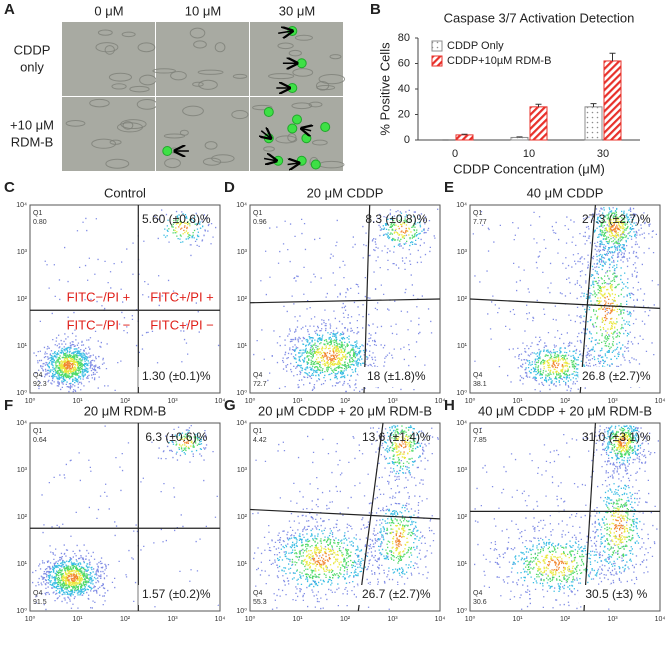 This screenshot has height=654, width=669. Describe the element at coordinates (241, 393) in the screenshot. I see `y-tick-label: 10⁰` at that location.